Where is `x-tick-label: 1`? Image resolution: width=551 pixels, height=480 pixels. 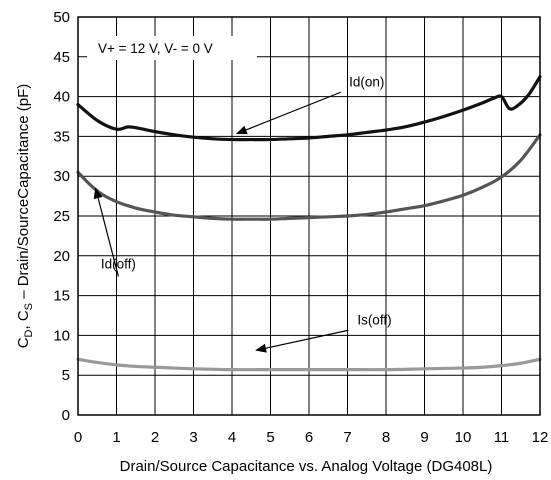
x-tick-label: 1 is located at coordinates (116, 437).